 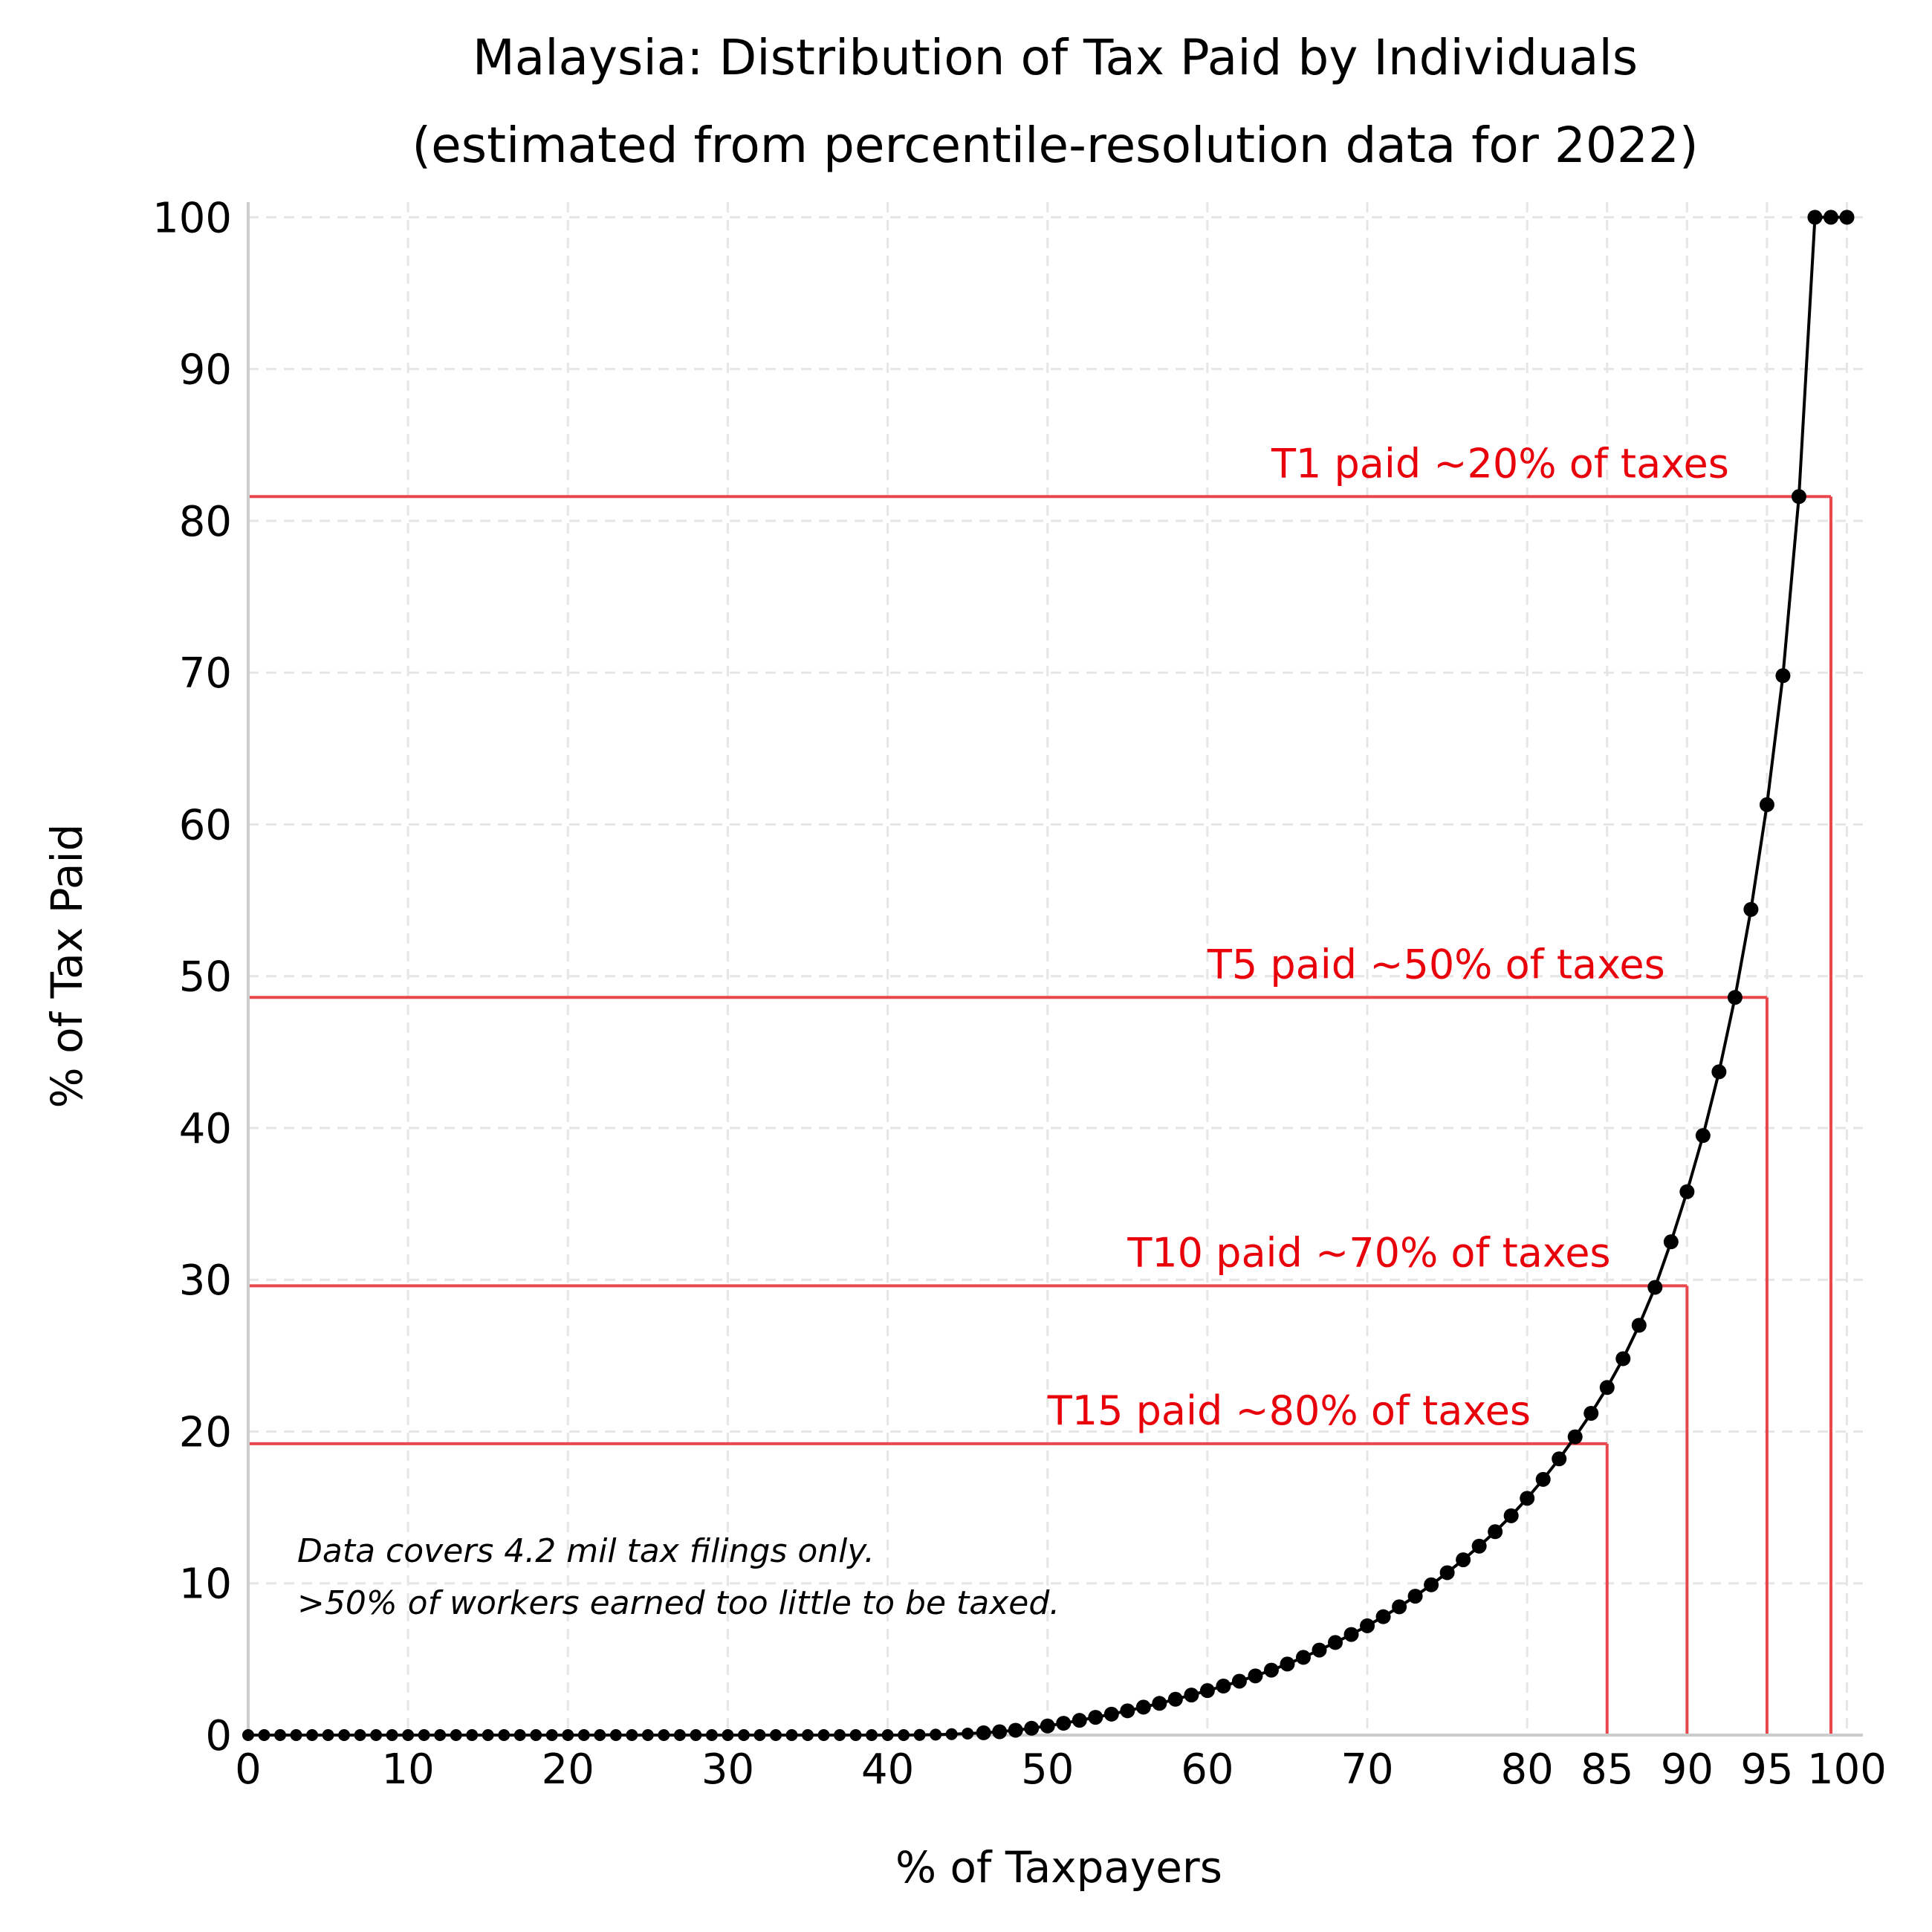 I want to click on x-tick-label: 90, so click(x=1687, y=1769).